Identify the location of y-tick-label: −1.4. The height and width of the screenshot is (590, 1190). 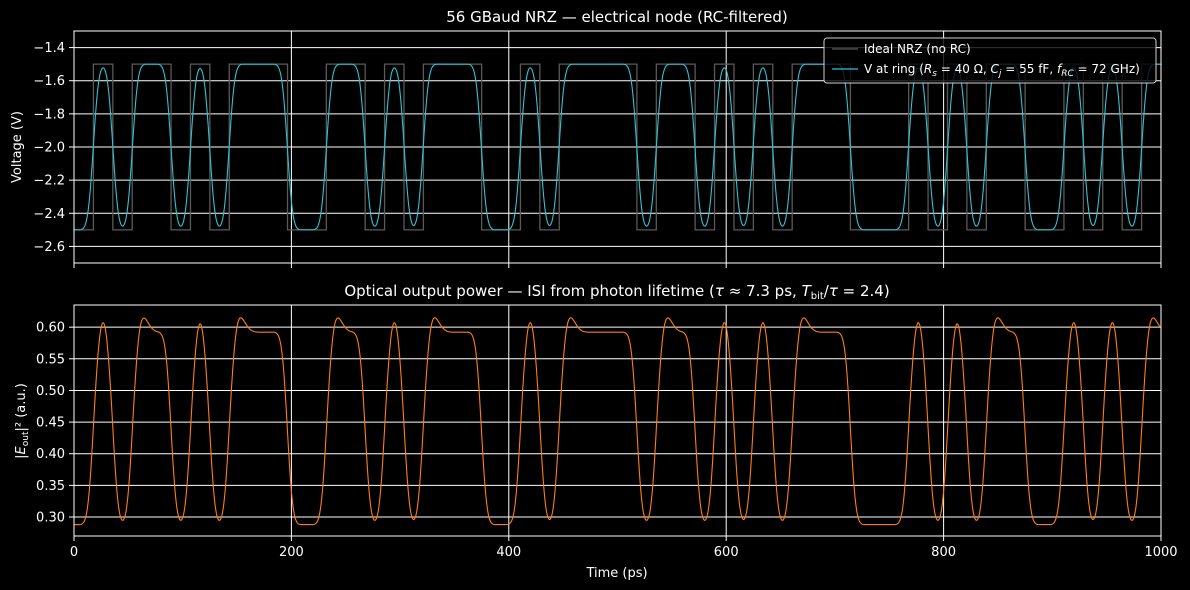
(49, 48).